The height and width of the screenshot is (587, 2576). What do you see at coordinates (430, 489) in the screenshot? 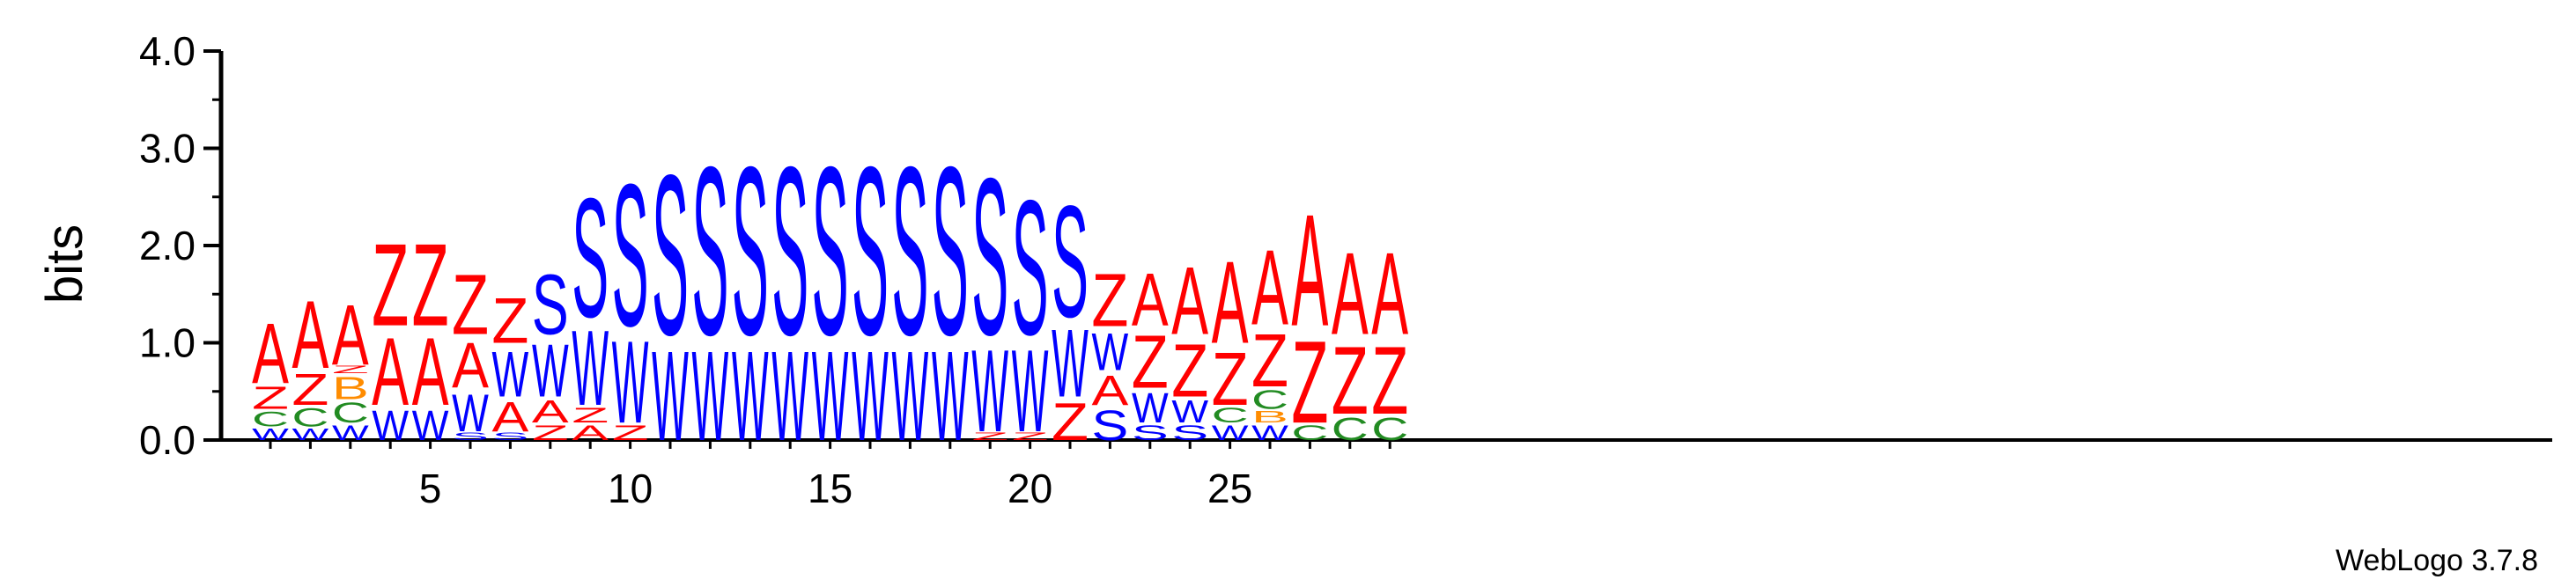
I see `x-tick-label: 5` at bounding box center [430, 489].